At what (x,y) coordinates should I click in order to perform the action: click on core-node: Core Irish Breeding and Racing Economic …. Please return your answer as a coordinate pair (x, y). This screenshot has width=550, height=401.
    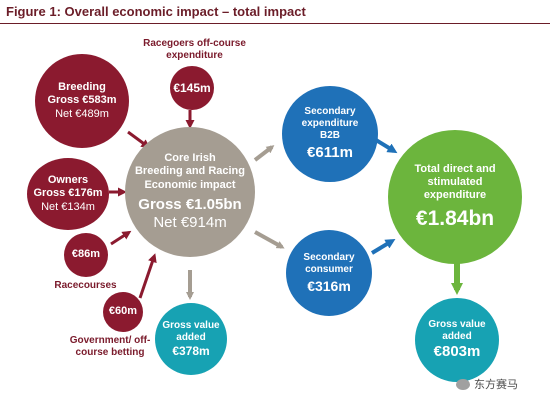
    Looking at the image, I should click on (190, 192).